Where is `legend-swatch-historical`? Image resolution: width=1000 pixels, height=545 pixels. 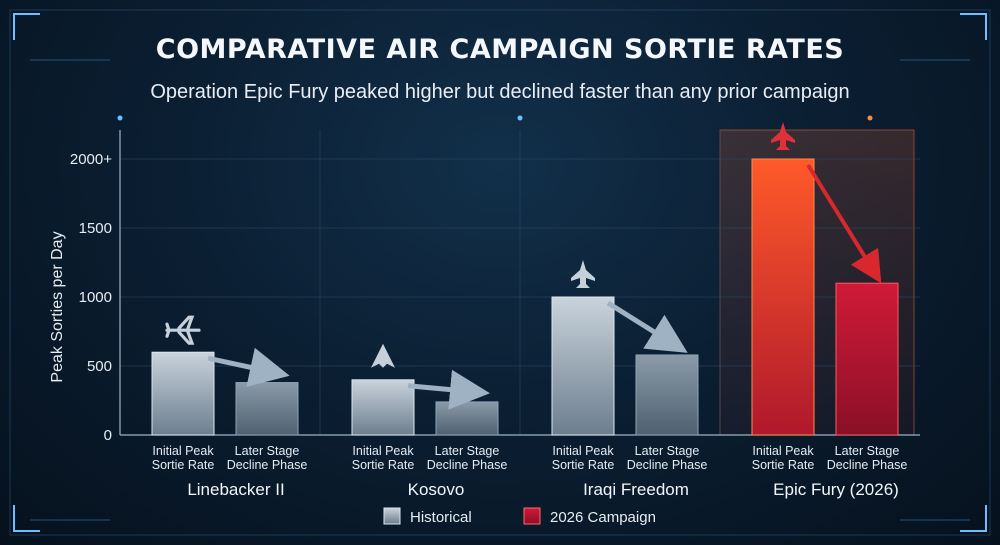
legend-swatch-historical is located at coordinates (392, 516).